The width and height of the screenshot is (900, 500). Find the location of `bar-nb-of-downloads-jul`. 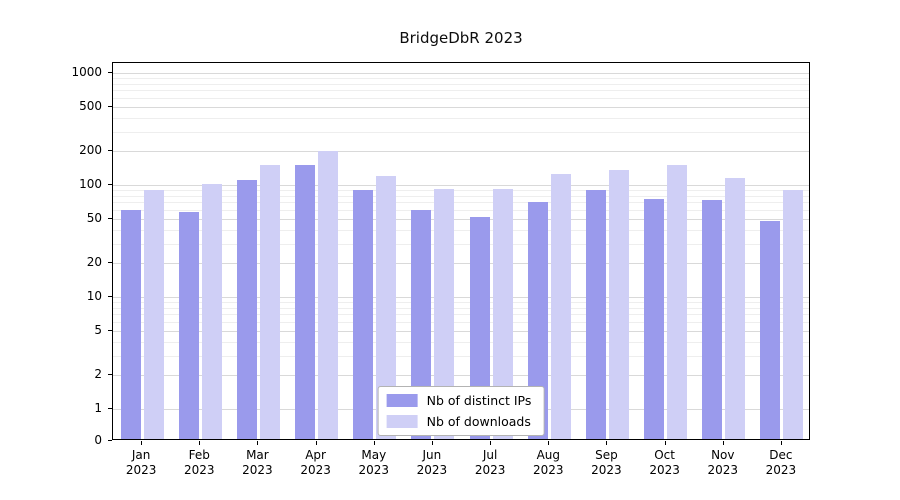

bar-nb-of-downloads-jul is located at coordinates (502, 313).